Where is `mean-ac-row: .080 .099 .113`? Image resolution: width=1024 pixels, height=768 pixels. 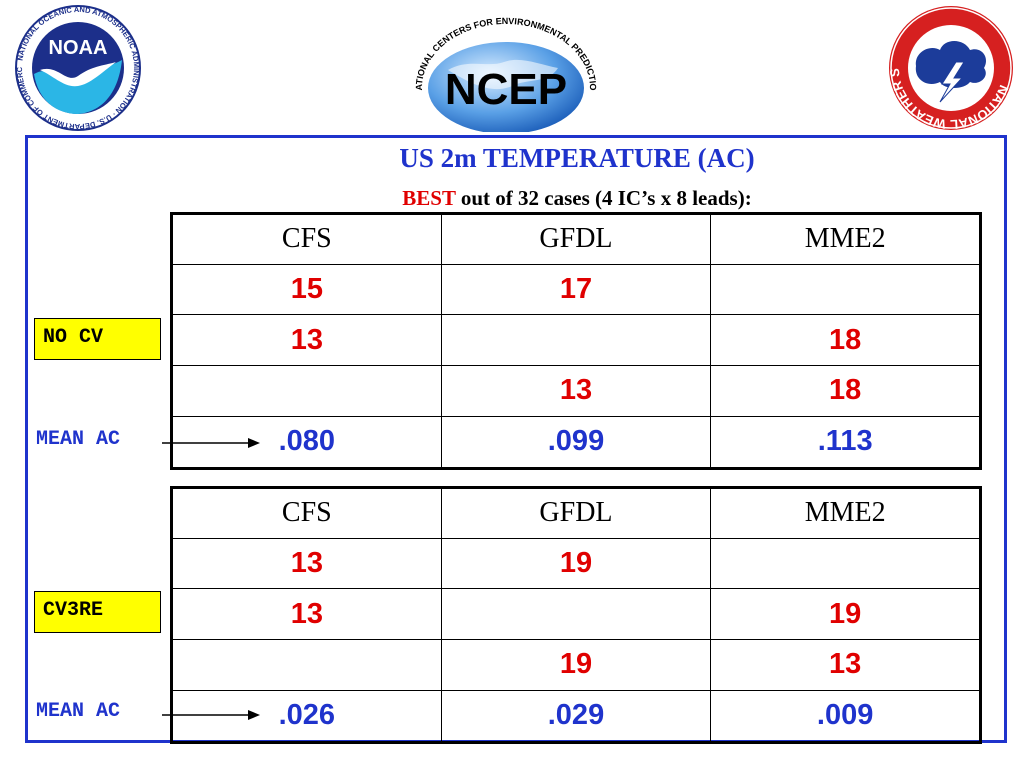 mean-ac-row: .080 .099 .113 is located at coordinates (576, 442).